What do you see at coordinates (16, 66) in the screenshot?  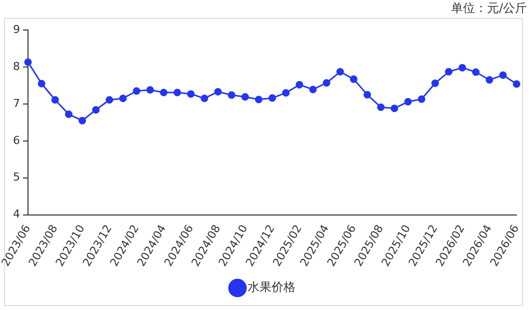 I see `y-tick-label: 8` at bounding box center [16, 66].